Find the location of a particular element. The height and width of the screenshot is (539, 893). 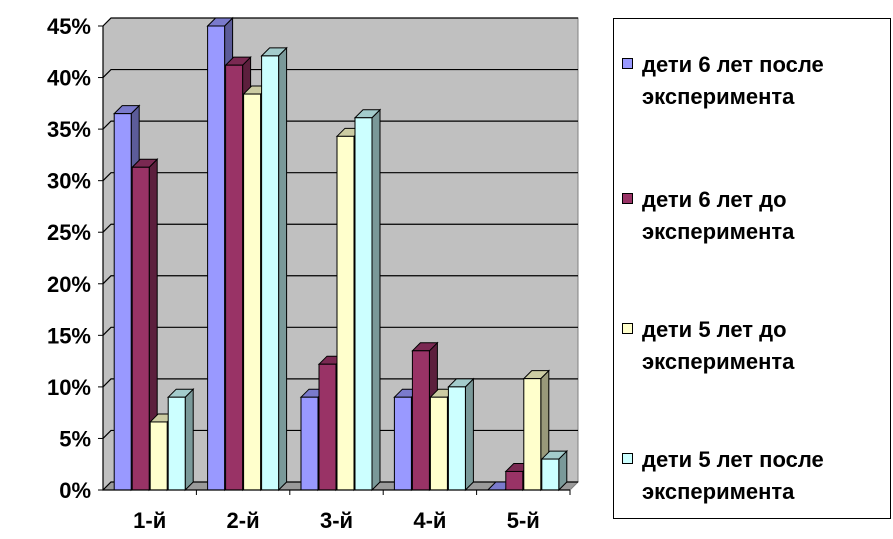

x-tick-labels: 1-й 2-й 3-й 4-й 5-й is located at coordinates (336, 520).